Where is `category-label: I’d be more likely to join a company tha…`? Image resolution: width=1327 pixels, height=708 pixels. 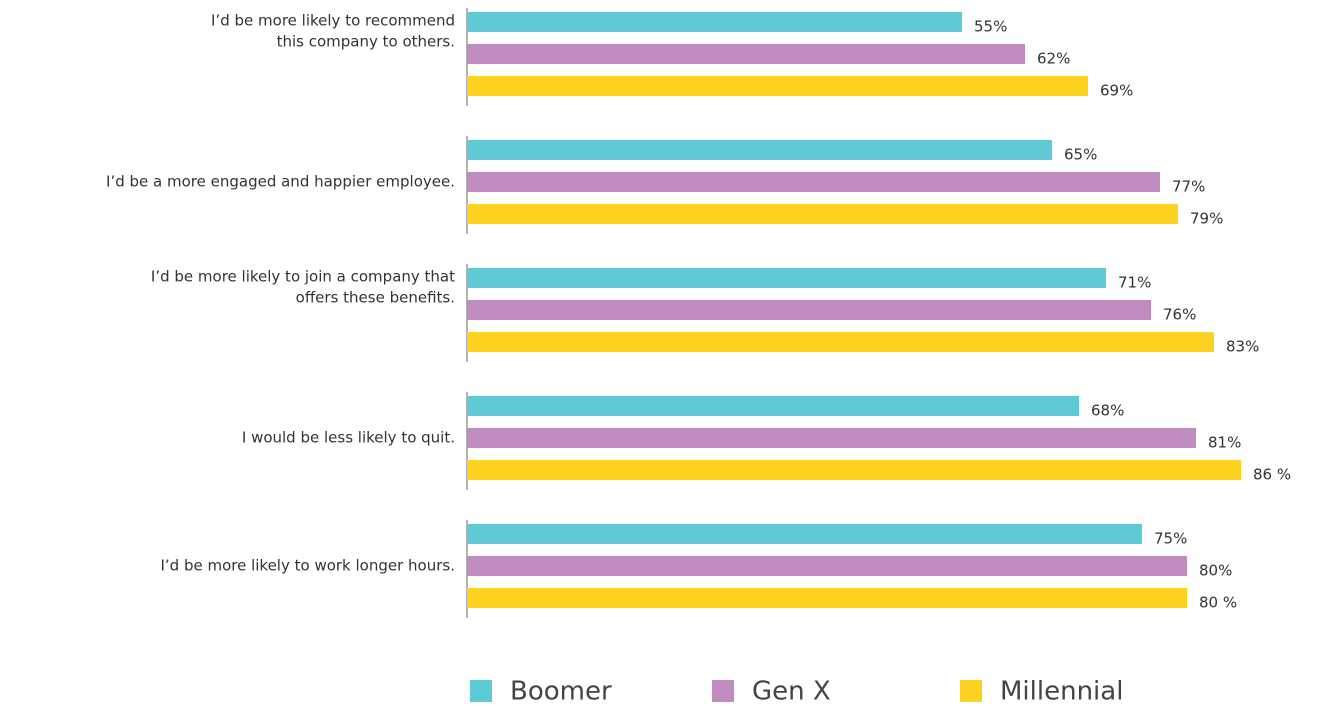 category-label: I’d be more likely to join a company tha… is located at coordinates (303, 277).